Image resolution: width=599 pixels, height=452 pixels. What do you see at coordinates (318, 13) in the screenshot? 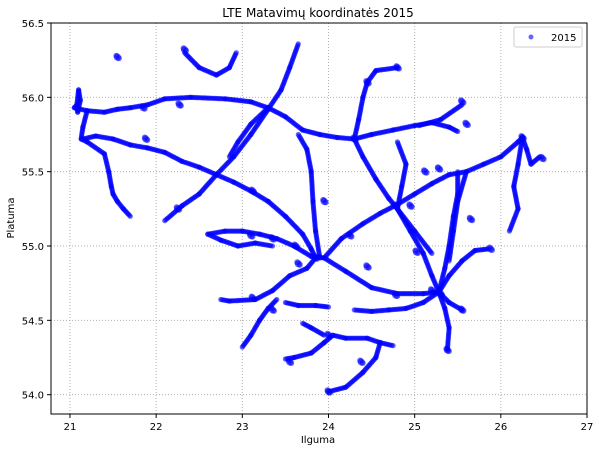
I see `chart-title: LTE Matavimų koordinatės 2015` at bounding box center [318, 13].